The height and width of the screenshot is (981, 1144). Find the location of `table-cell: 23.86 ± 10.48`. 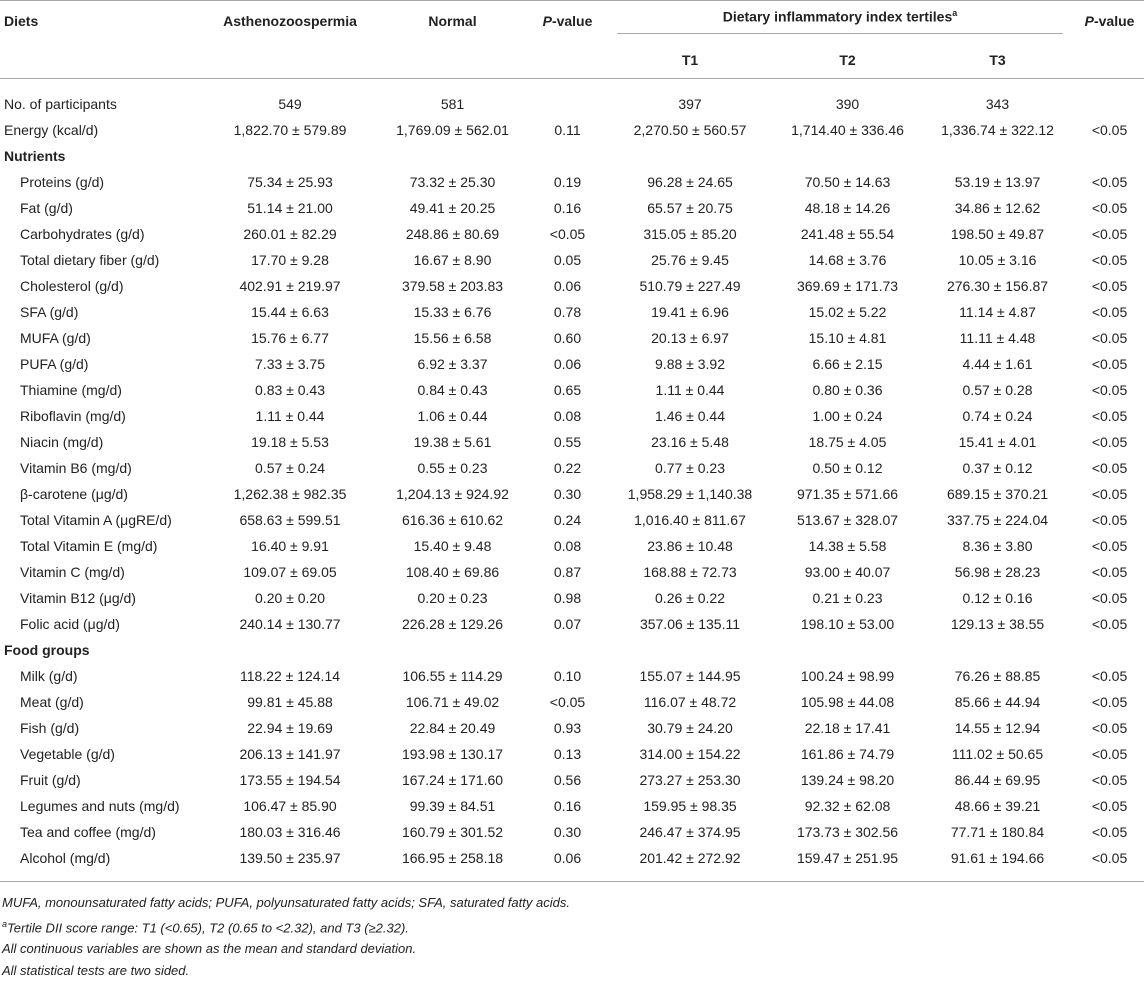

table-cell: 23.86 ± 10.48 is located at coordinates (690, 546).